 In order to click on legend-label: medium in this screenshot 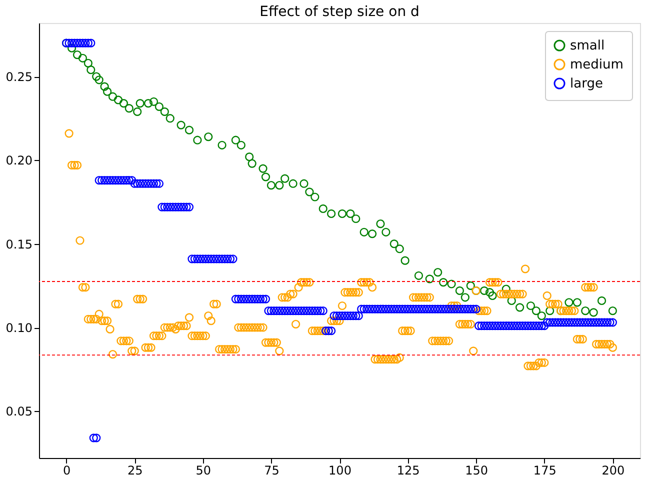, I will do `click(597, 65)`.